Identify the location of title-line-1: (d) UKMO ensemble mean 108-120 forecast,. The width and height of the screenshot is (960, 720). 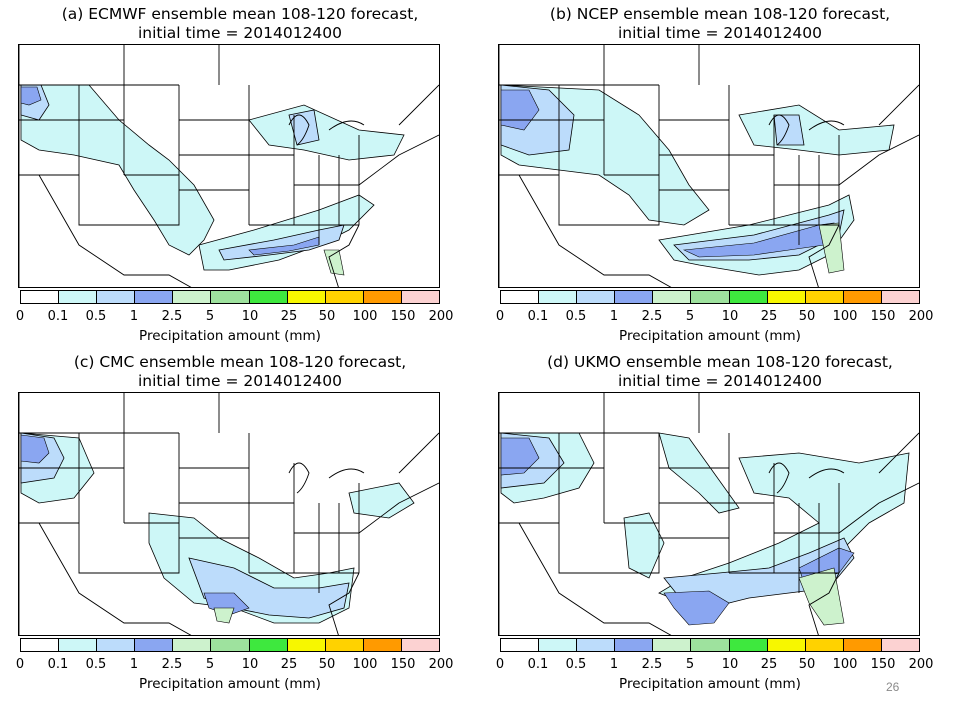
(720, 362).